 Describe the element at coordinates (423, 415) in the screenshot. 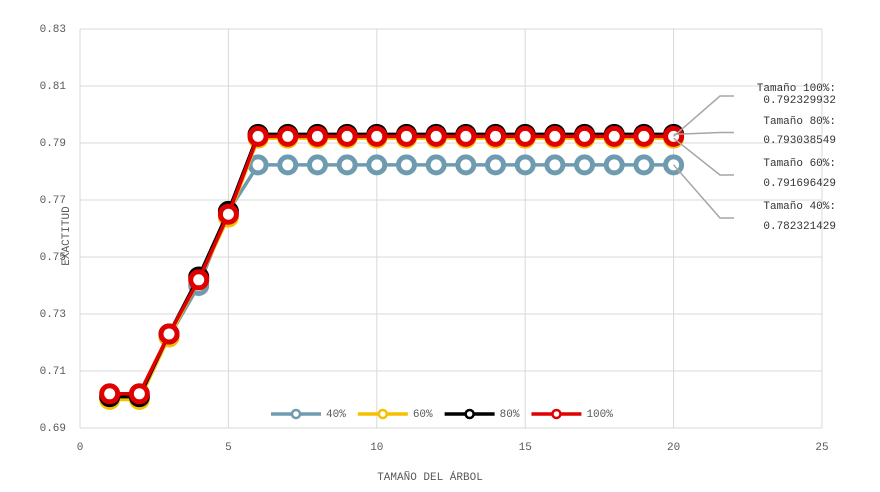

I see `legend-label: 60%` at that location.